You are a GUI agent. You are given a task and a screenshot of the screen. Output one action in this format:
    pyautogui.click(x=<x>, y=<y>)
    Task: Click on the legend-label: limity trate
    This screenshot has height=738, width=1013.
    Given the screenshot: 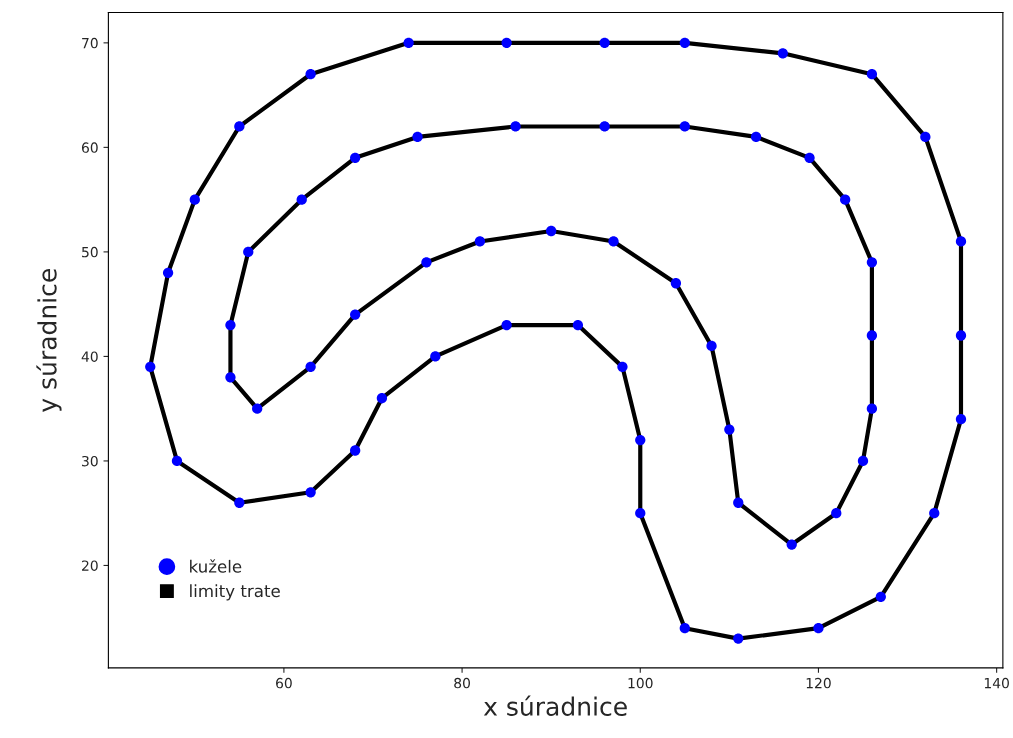 What is the action you would take?
    pyautogui.click(x=235, y=592)
    